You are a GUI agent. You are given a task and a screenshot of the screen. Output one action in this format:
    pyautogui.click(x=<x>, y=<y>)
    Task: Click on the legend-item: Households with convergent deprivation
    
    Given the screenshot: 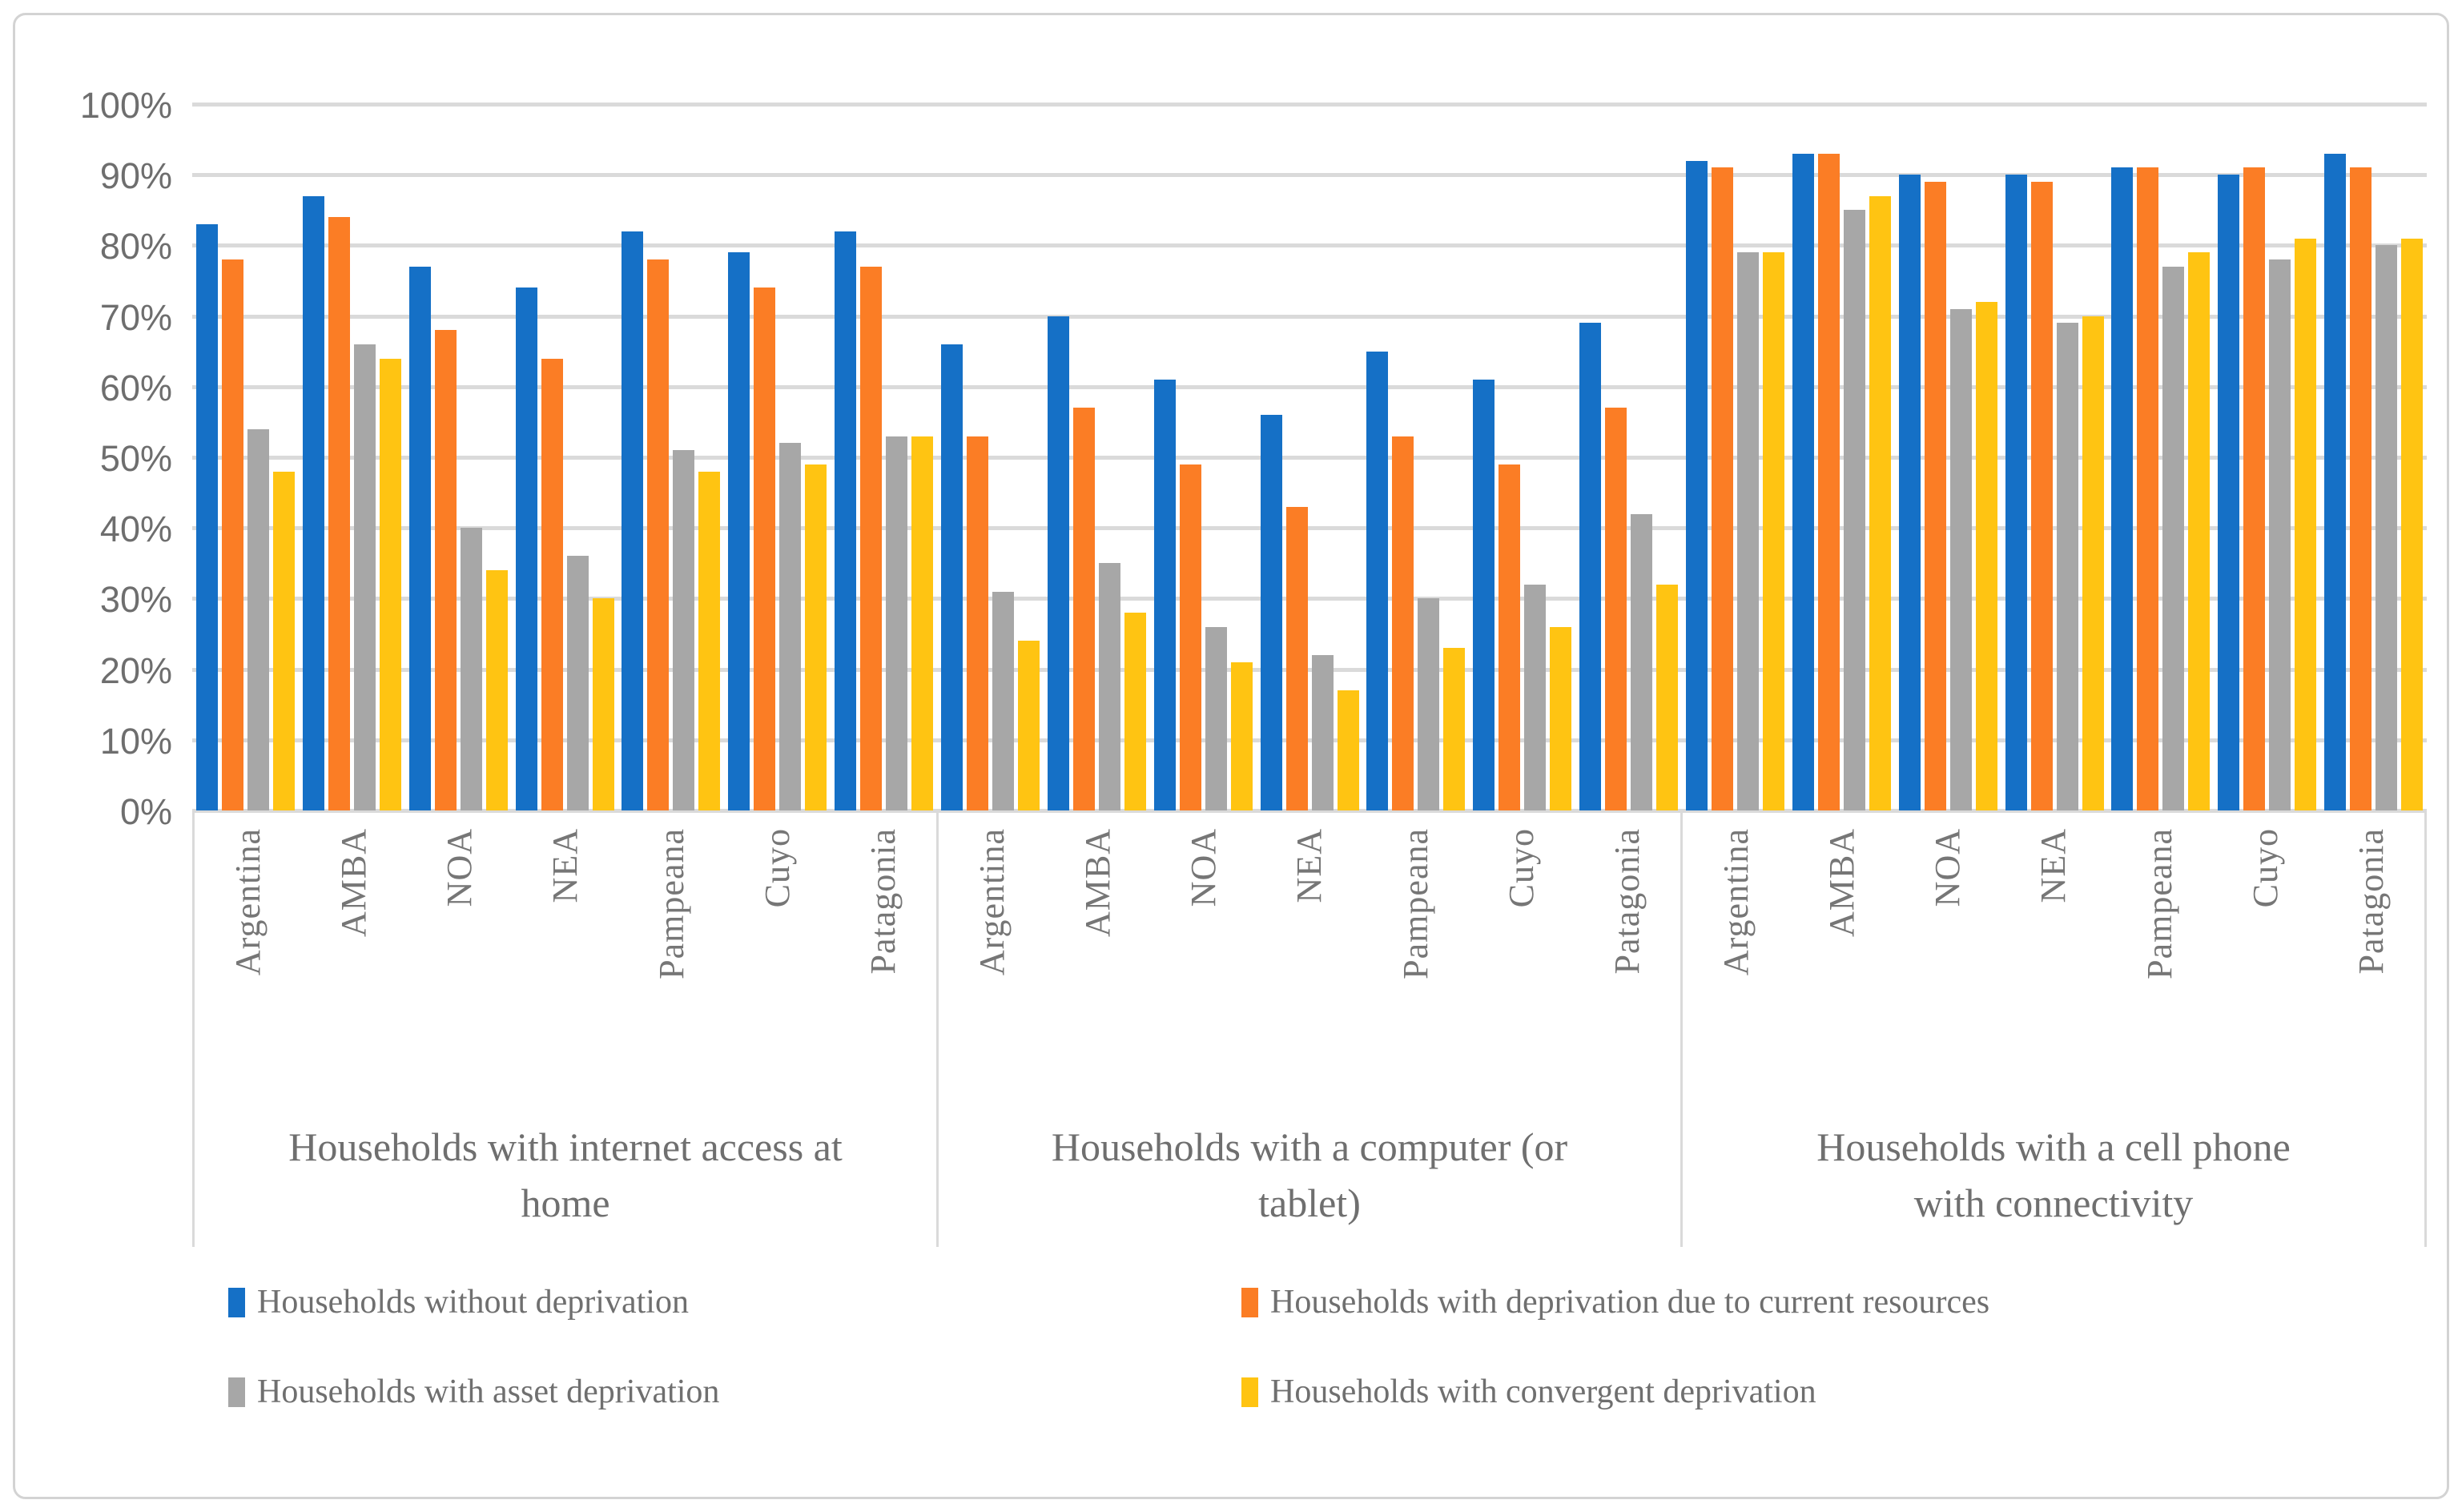 What is the action you would take?
    pyautogui.click(x=1615, y=1392)
    